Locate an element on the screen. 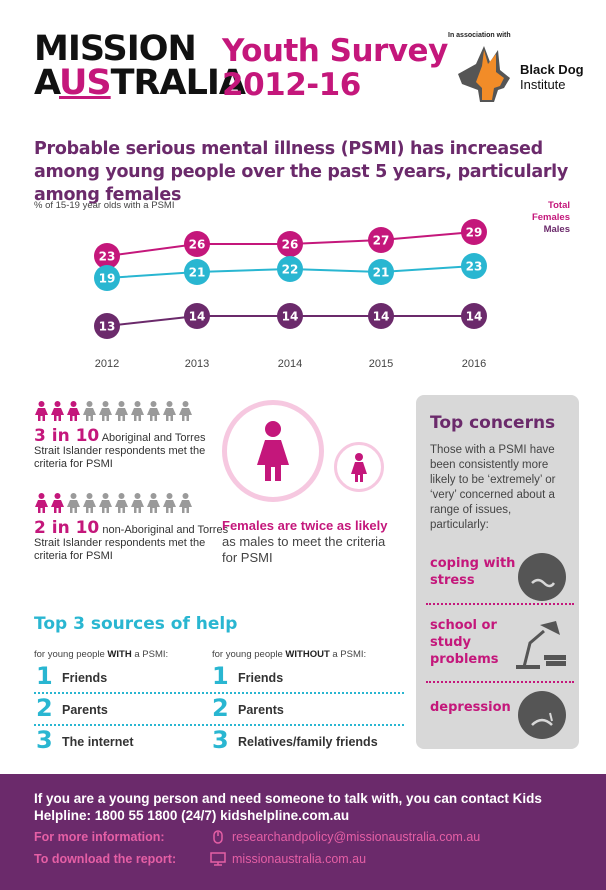  people-row-aboriginal is located at coordinates (113, 411).